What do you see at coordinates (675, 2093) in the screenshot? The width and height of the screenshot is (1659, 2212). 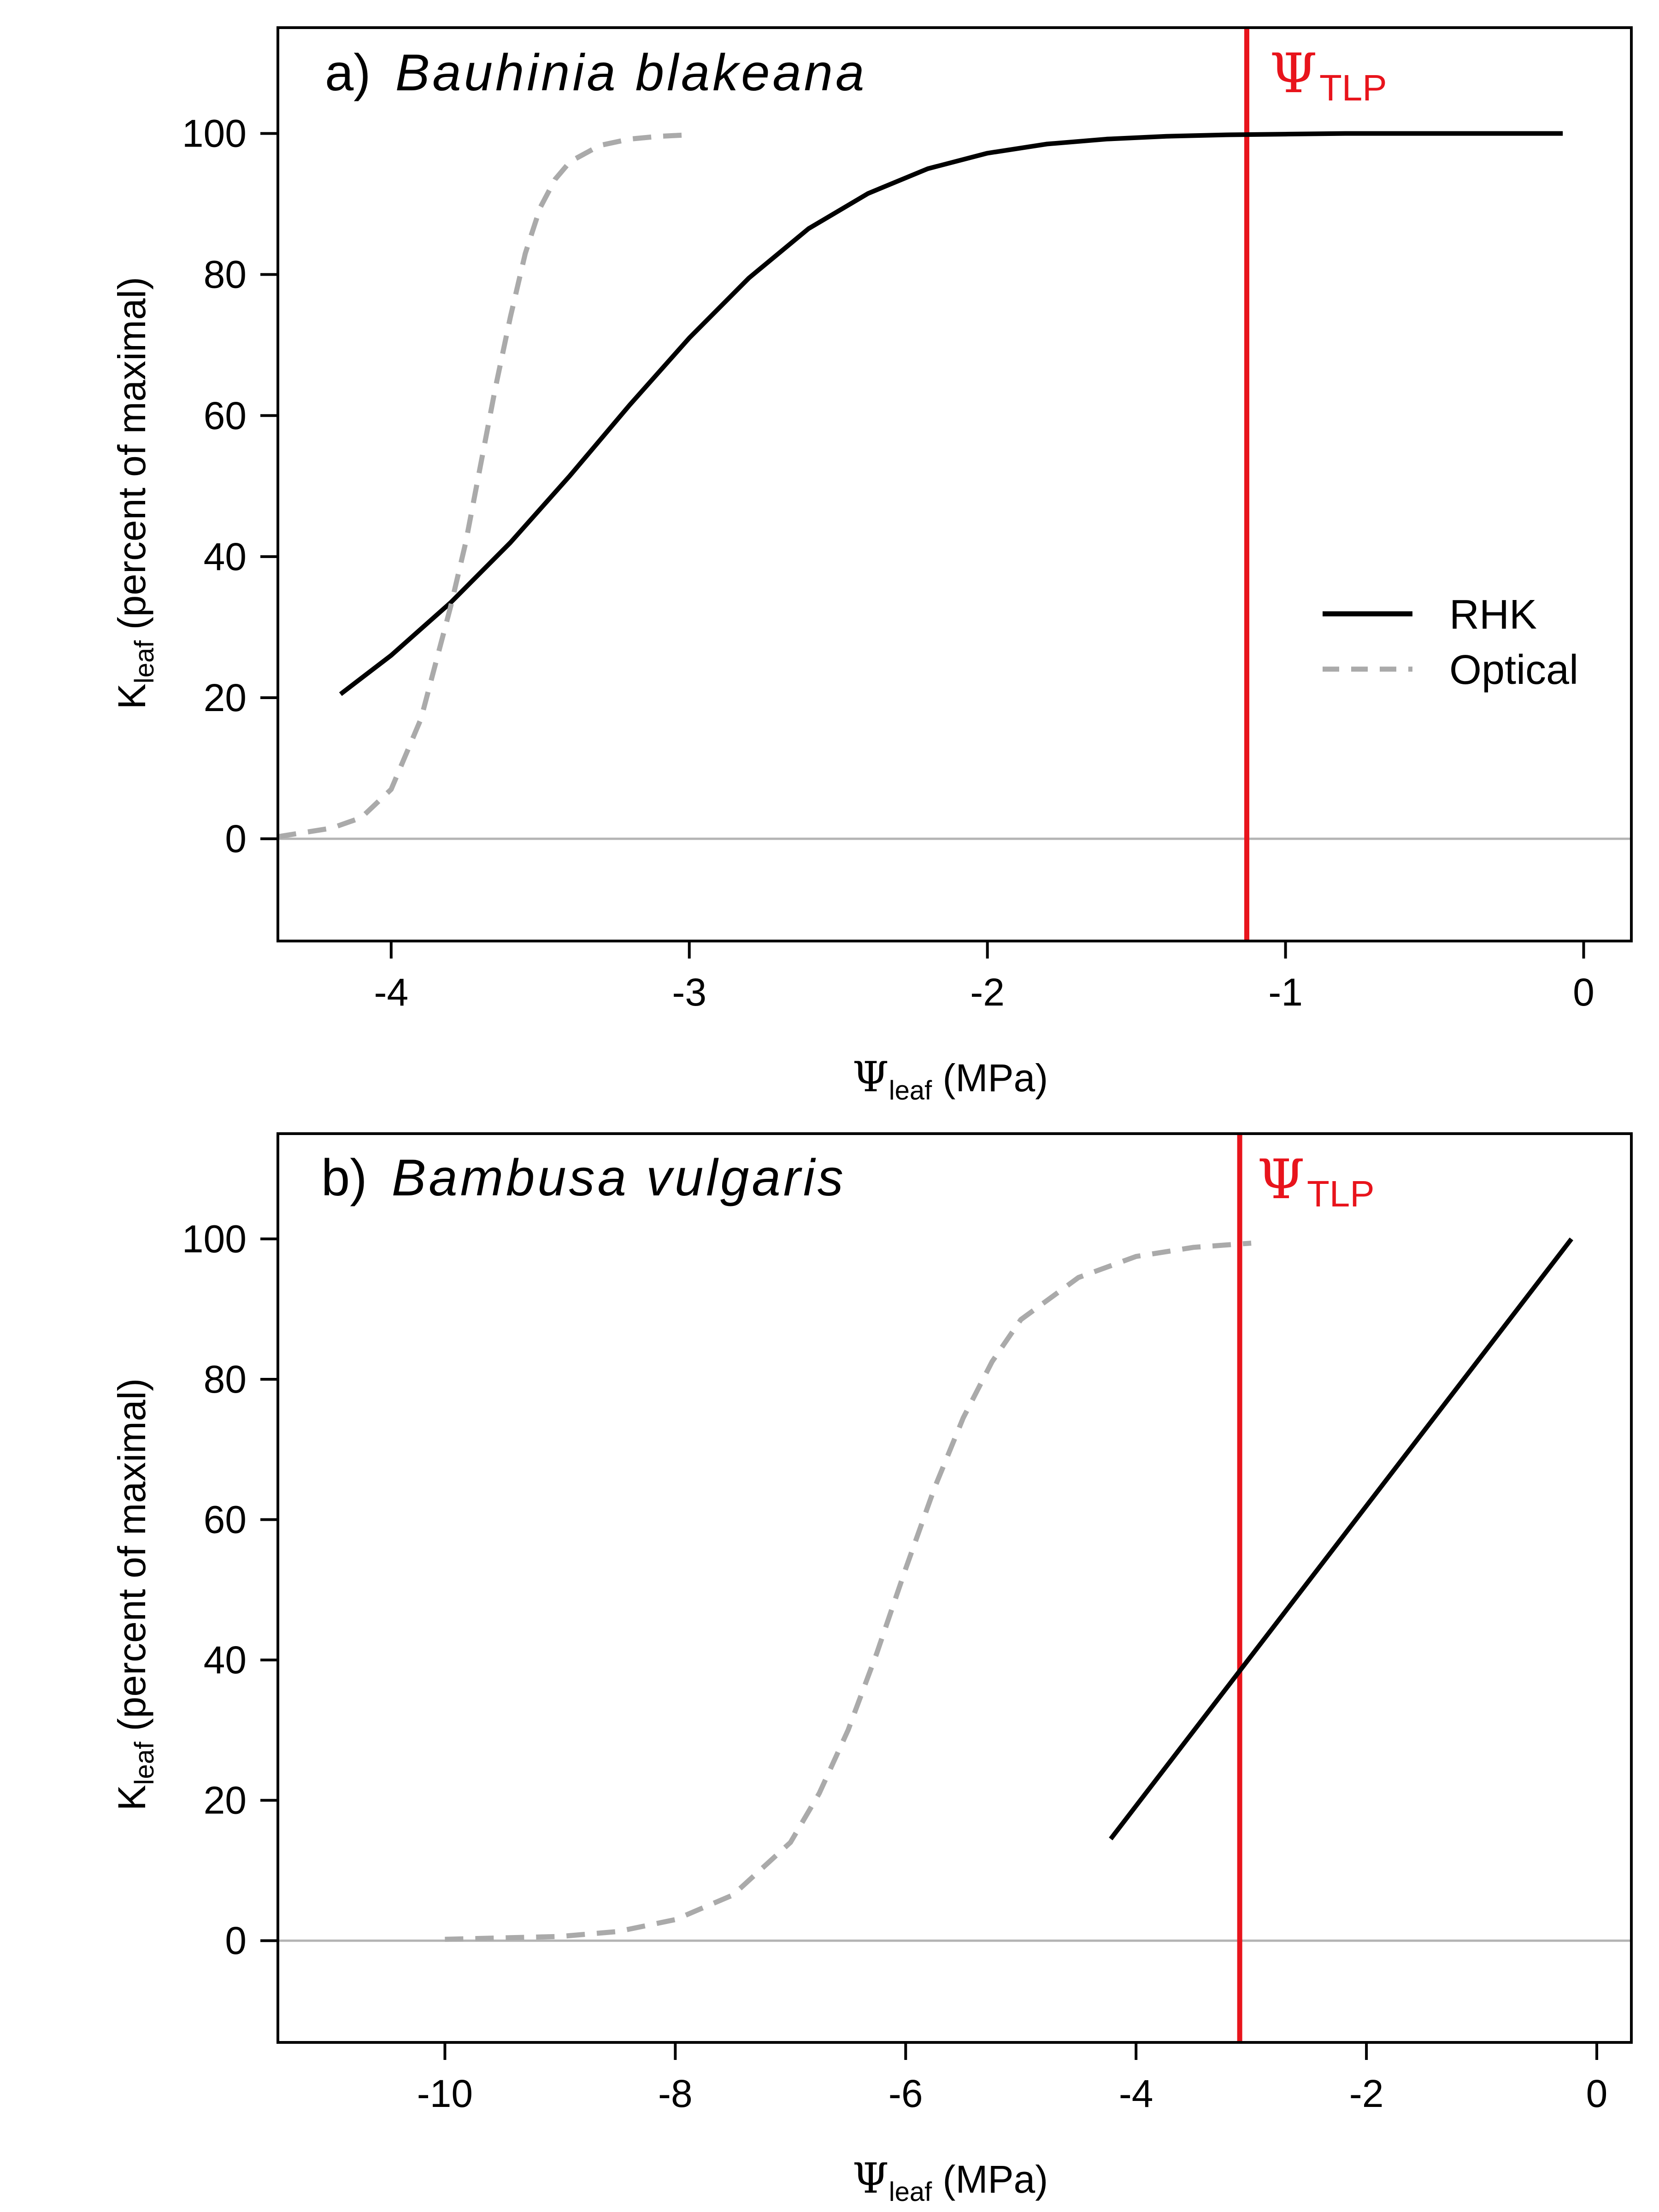 I see `x-tick-label: -8` at bounding box center [675, 2093].